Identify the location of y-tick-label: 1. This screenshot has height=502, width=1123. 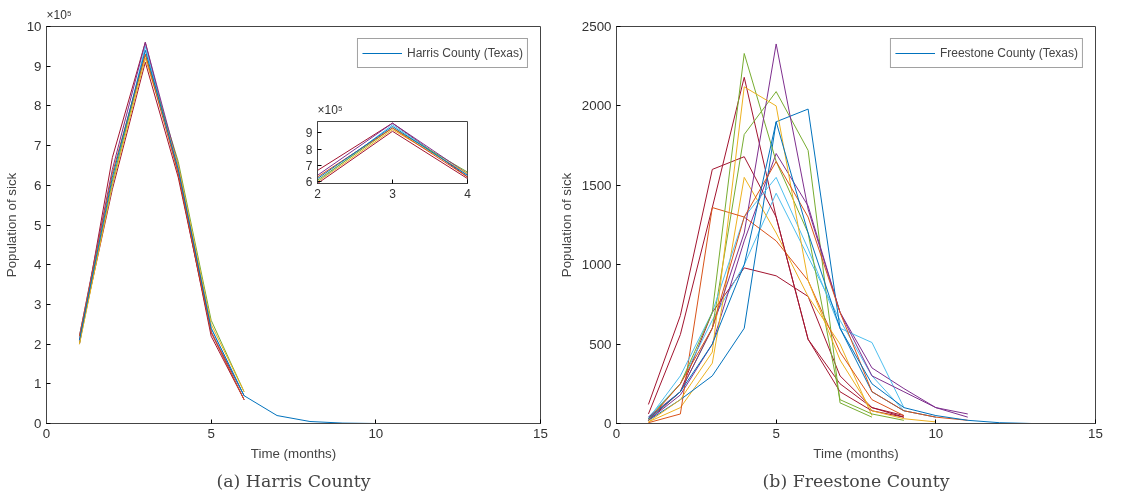
(38, 384).